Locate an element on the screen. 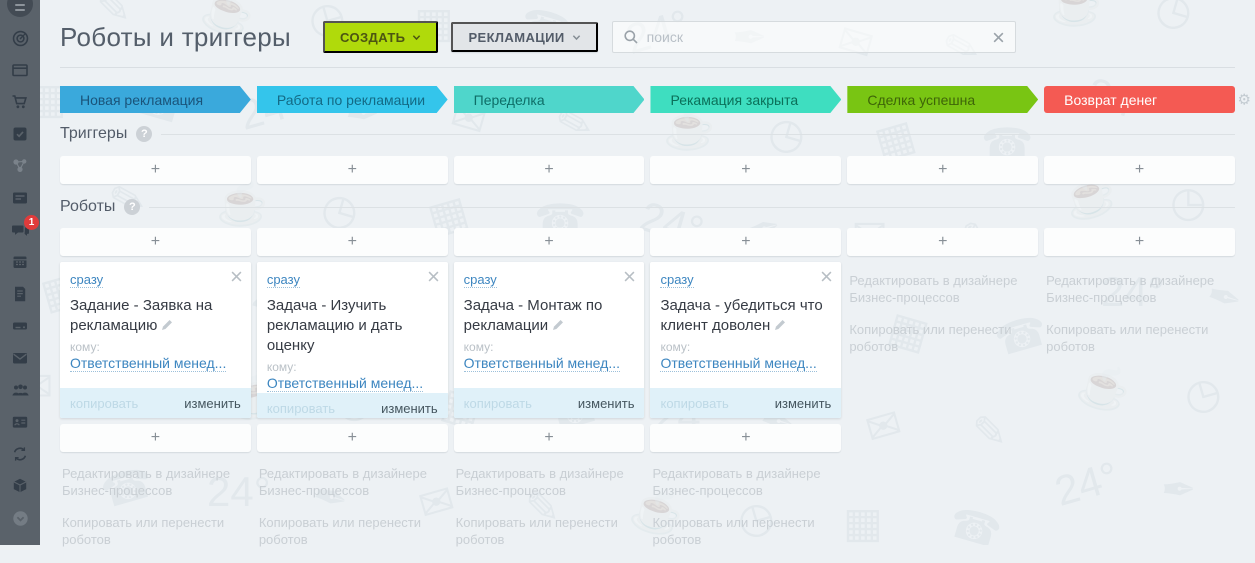  page-header: Роботы и триггеры СОЗДАТЬ РЕКЛАМАЦИИ is located at coordinates (647, 37).